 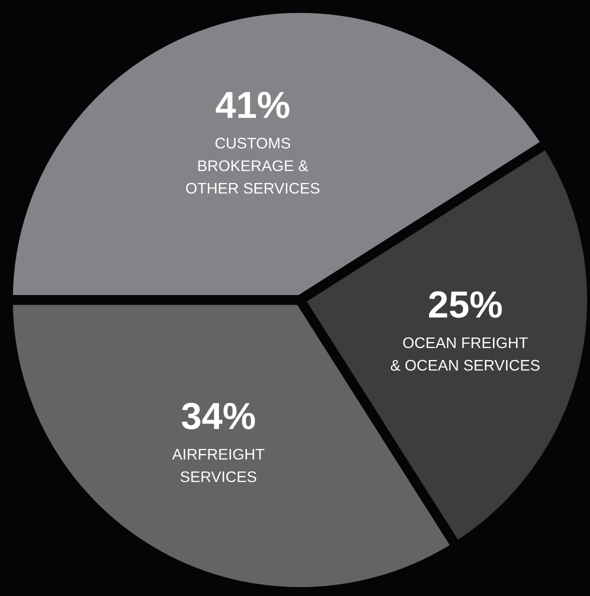 What do you see at coordinates (253, 105) in the screenshot?
I see `data-label: 41%` at bounding box center [253, 105].